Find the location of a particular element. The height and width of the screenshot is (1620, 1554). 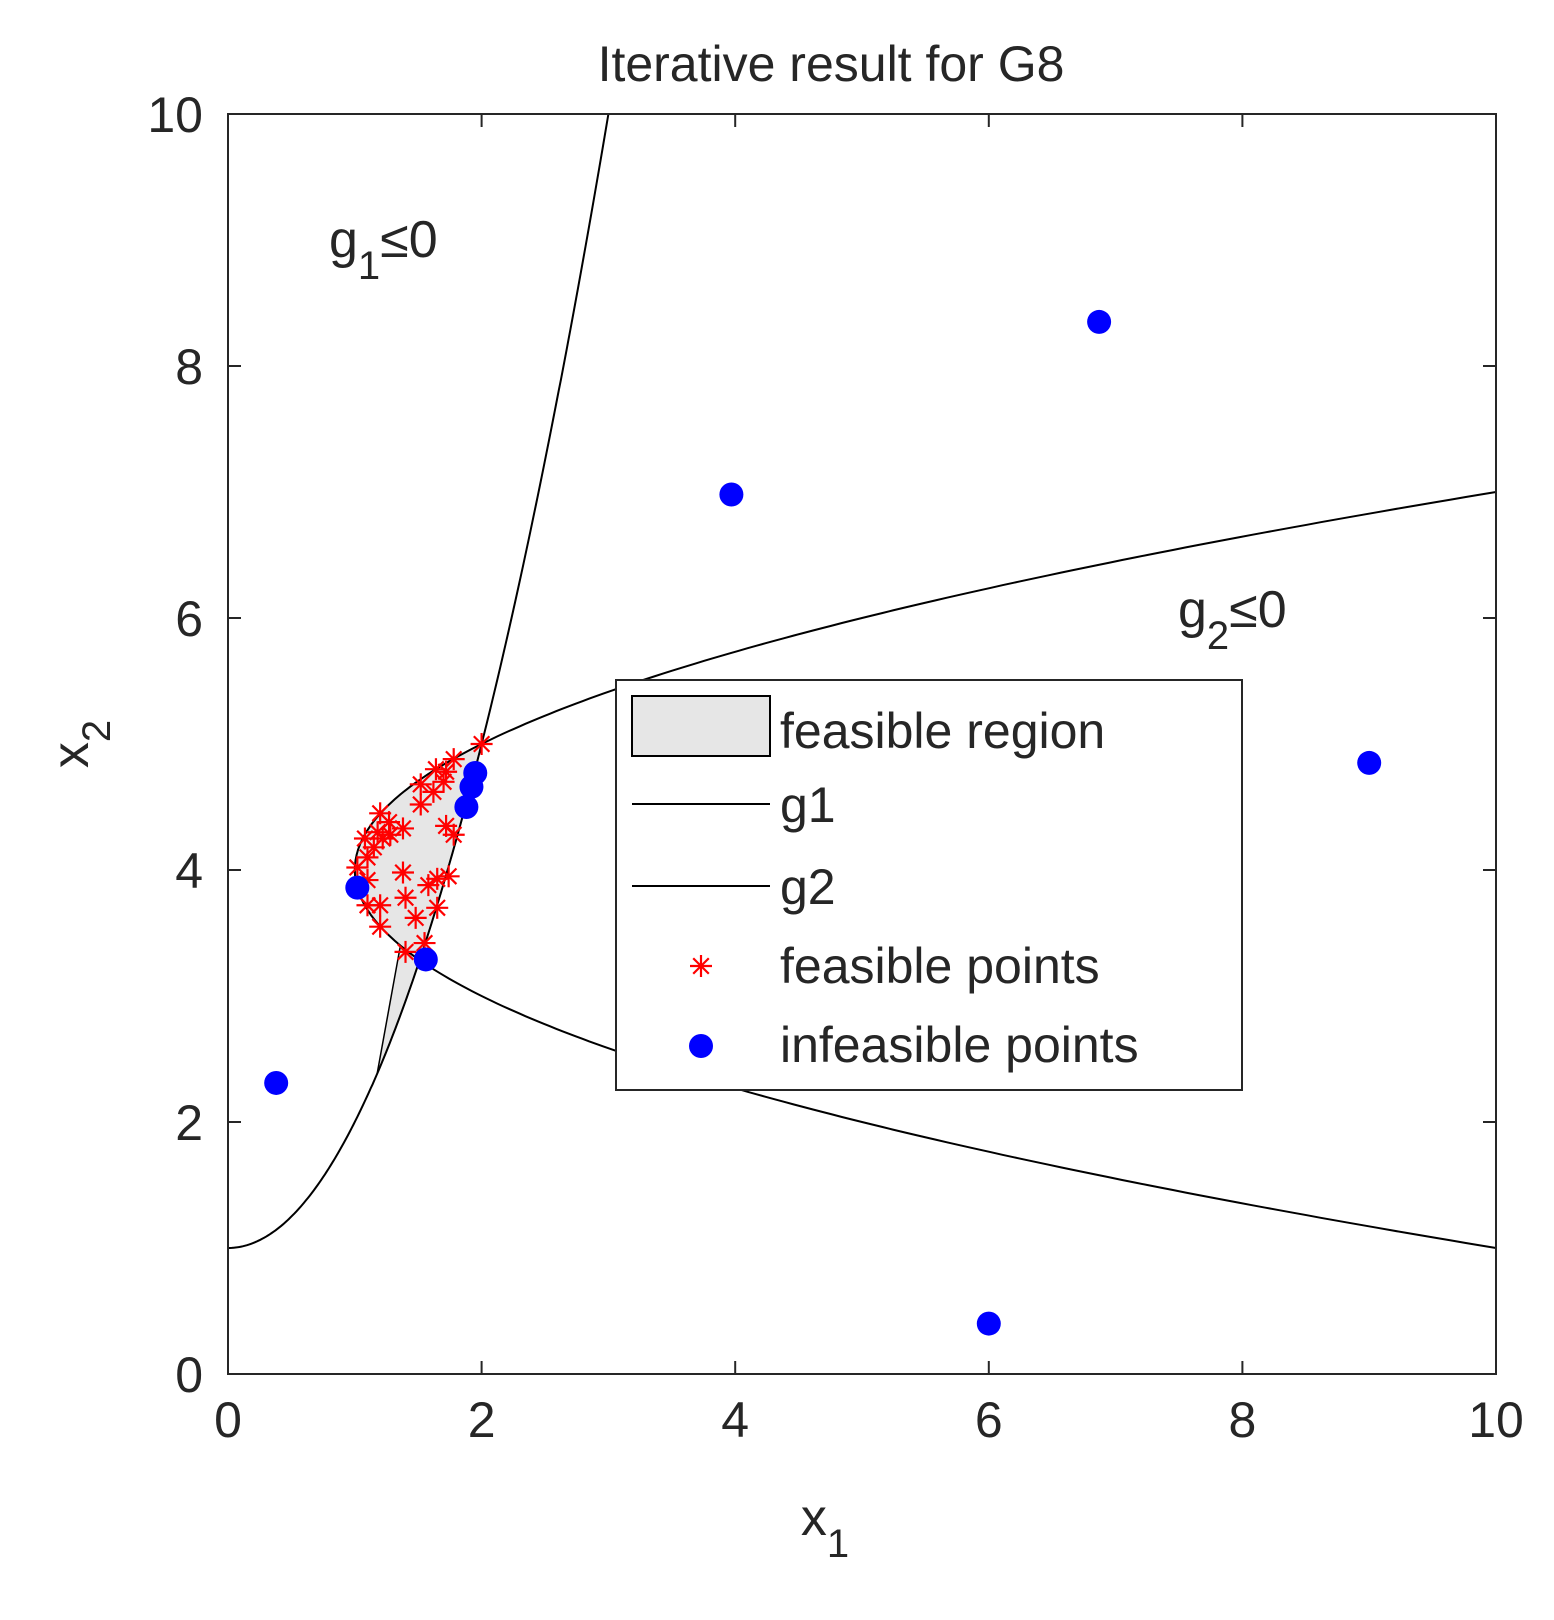

legend-feasible-star-stroke is located at coordinates (701, 966).